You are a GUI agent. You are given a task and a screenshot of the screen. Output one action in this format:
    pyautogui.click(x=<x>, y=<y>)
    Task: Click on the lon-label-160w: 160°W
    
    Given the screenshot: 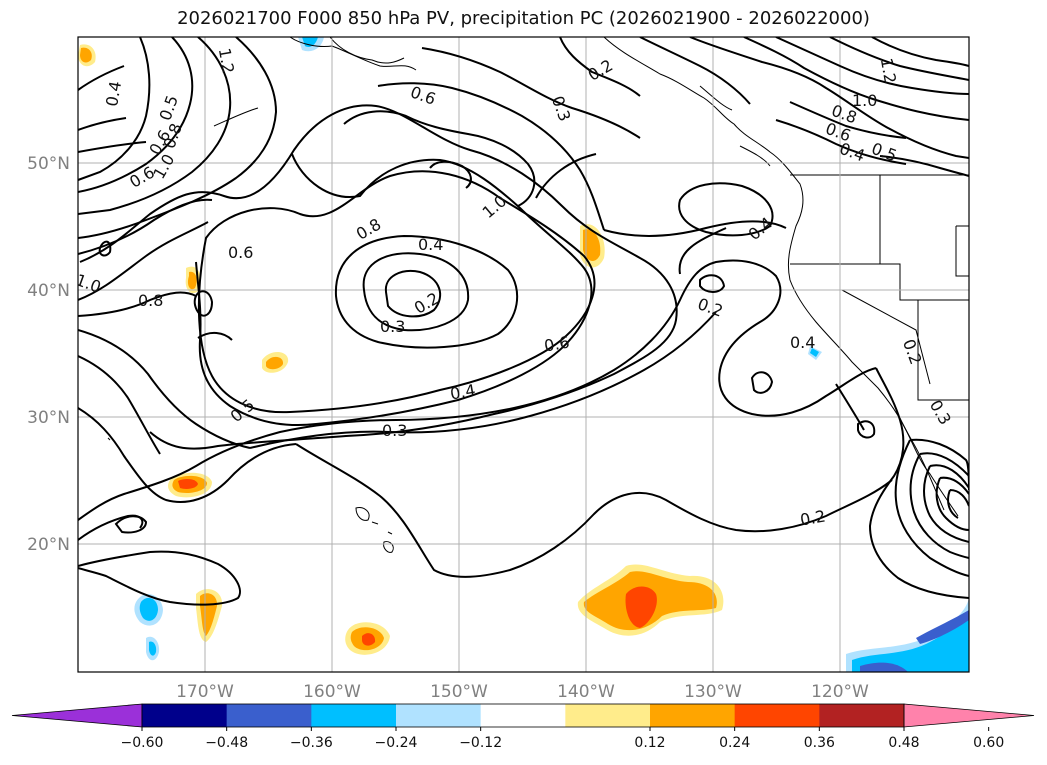 What is the action you would take?
    pyautogui.click(x=332, y=692)
    